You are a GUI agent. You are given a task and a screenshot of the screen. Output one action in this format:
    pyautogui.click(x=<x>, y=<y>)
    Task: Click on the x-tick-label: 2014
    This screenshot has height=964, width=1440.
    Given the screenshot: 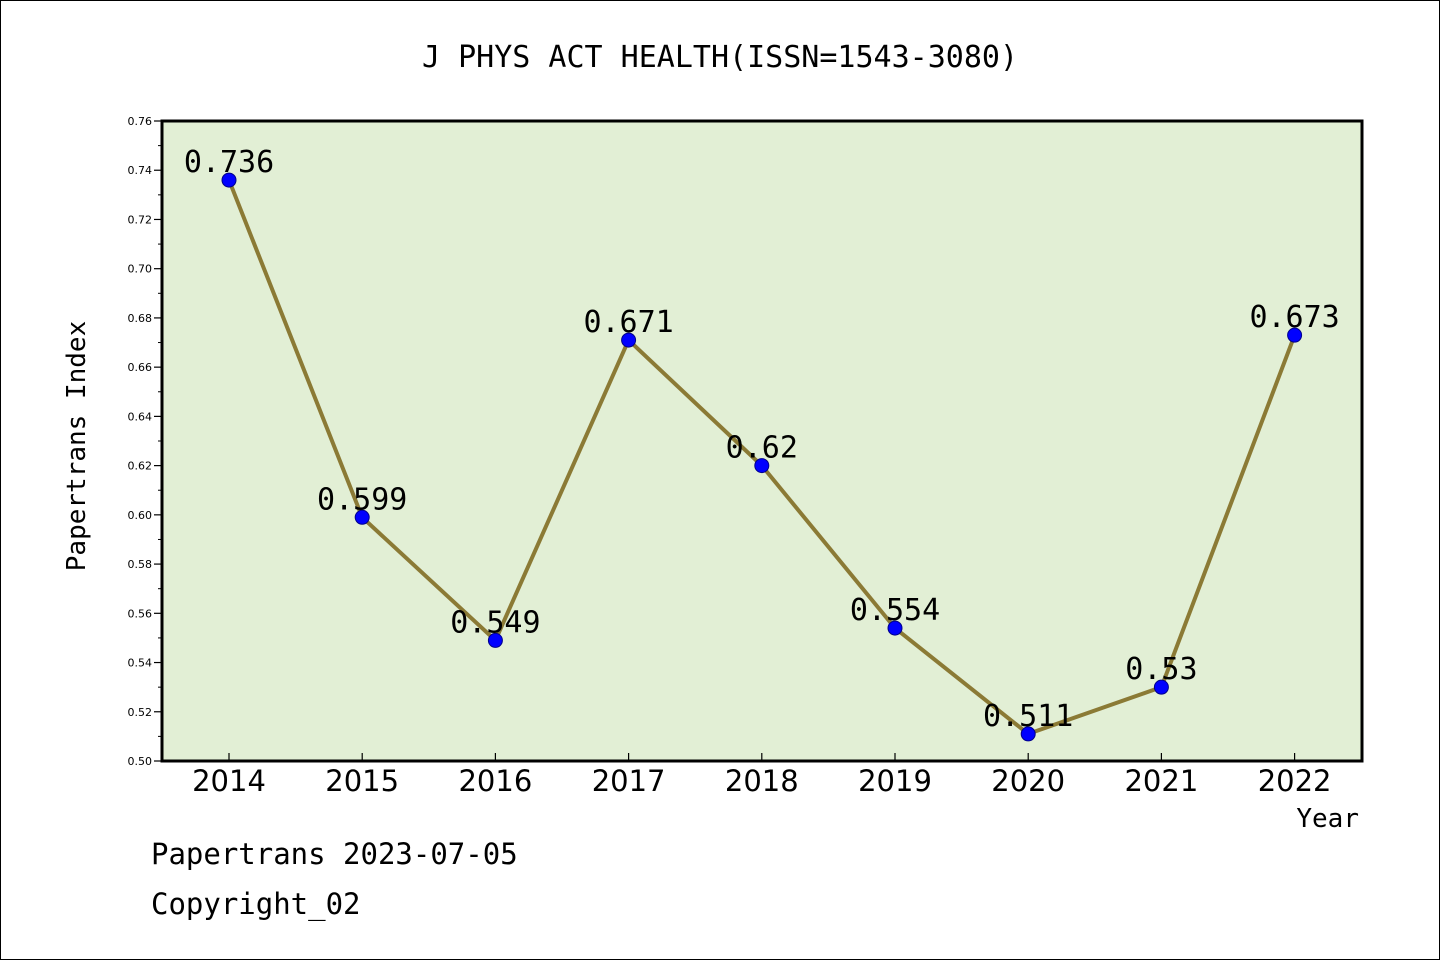 What is the action you would take?
    pyautogui.click(x=229, y=781)
    